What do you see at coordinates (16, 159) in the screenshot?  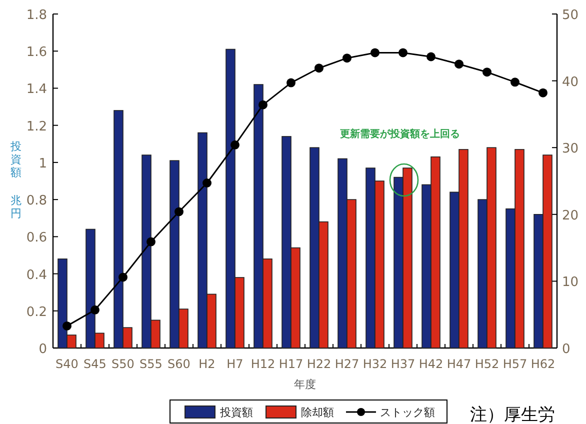 I see `y-axis-title: 投資額` at bounding box center [16, 159].